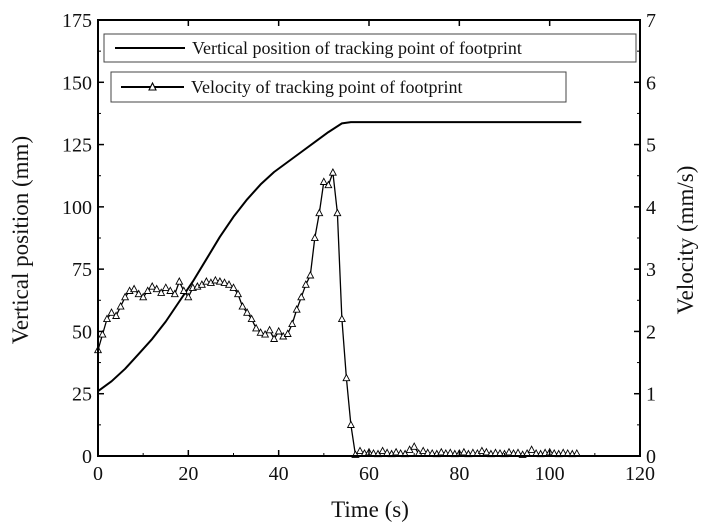 This screenshot has height=527, width=703. I want to click on y2-tick-label: 2, so click(651, 332).